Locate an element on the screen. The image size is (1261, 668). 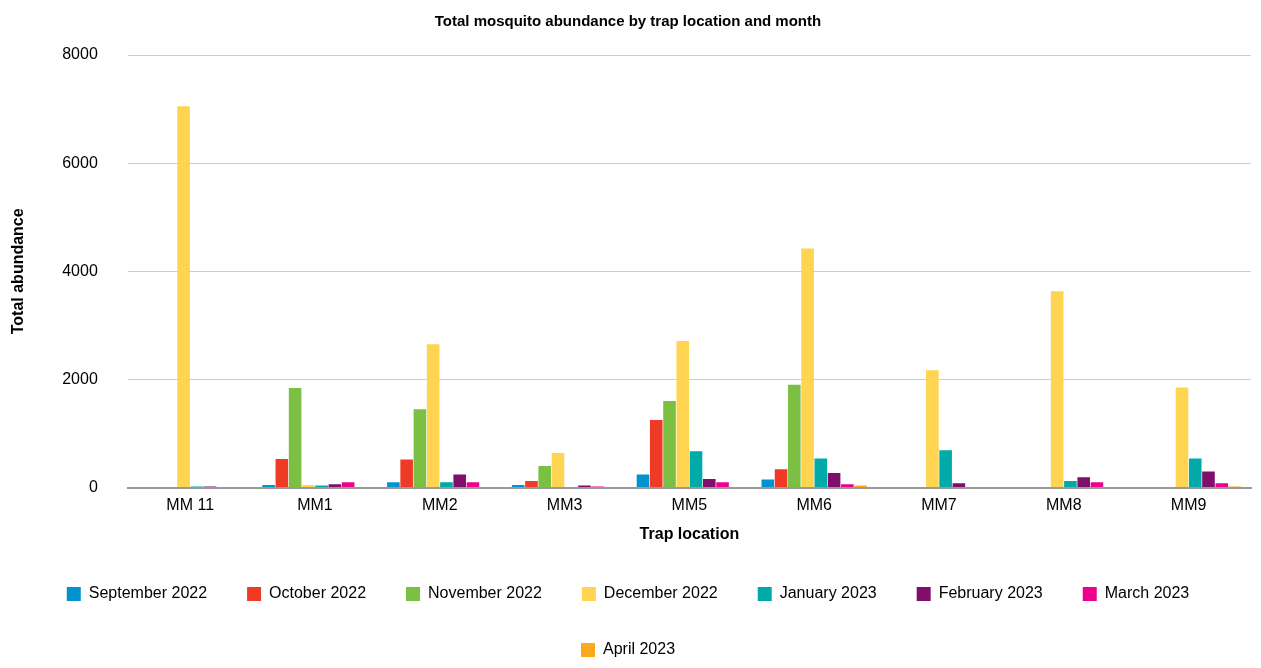
x-tick-label: MM8 is located at coordinates (1064, 504).